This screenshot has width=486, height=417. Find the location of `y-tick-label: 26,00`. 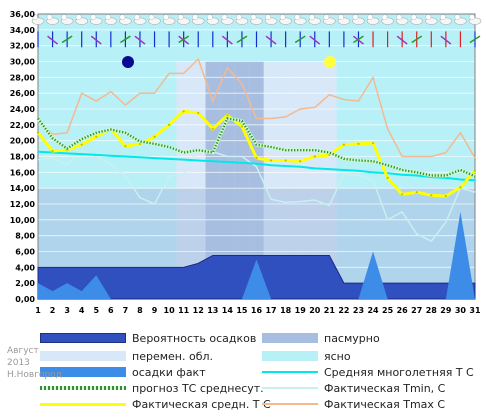

y-tick-label: 26,00 is located at coordinates (23, 93).